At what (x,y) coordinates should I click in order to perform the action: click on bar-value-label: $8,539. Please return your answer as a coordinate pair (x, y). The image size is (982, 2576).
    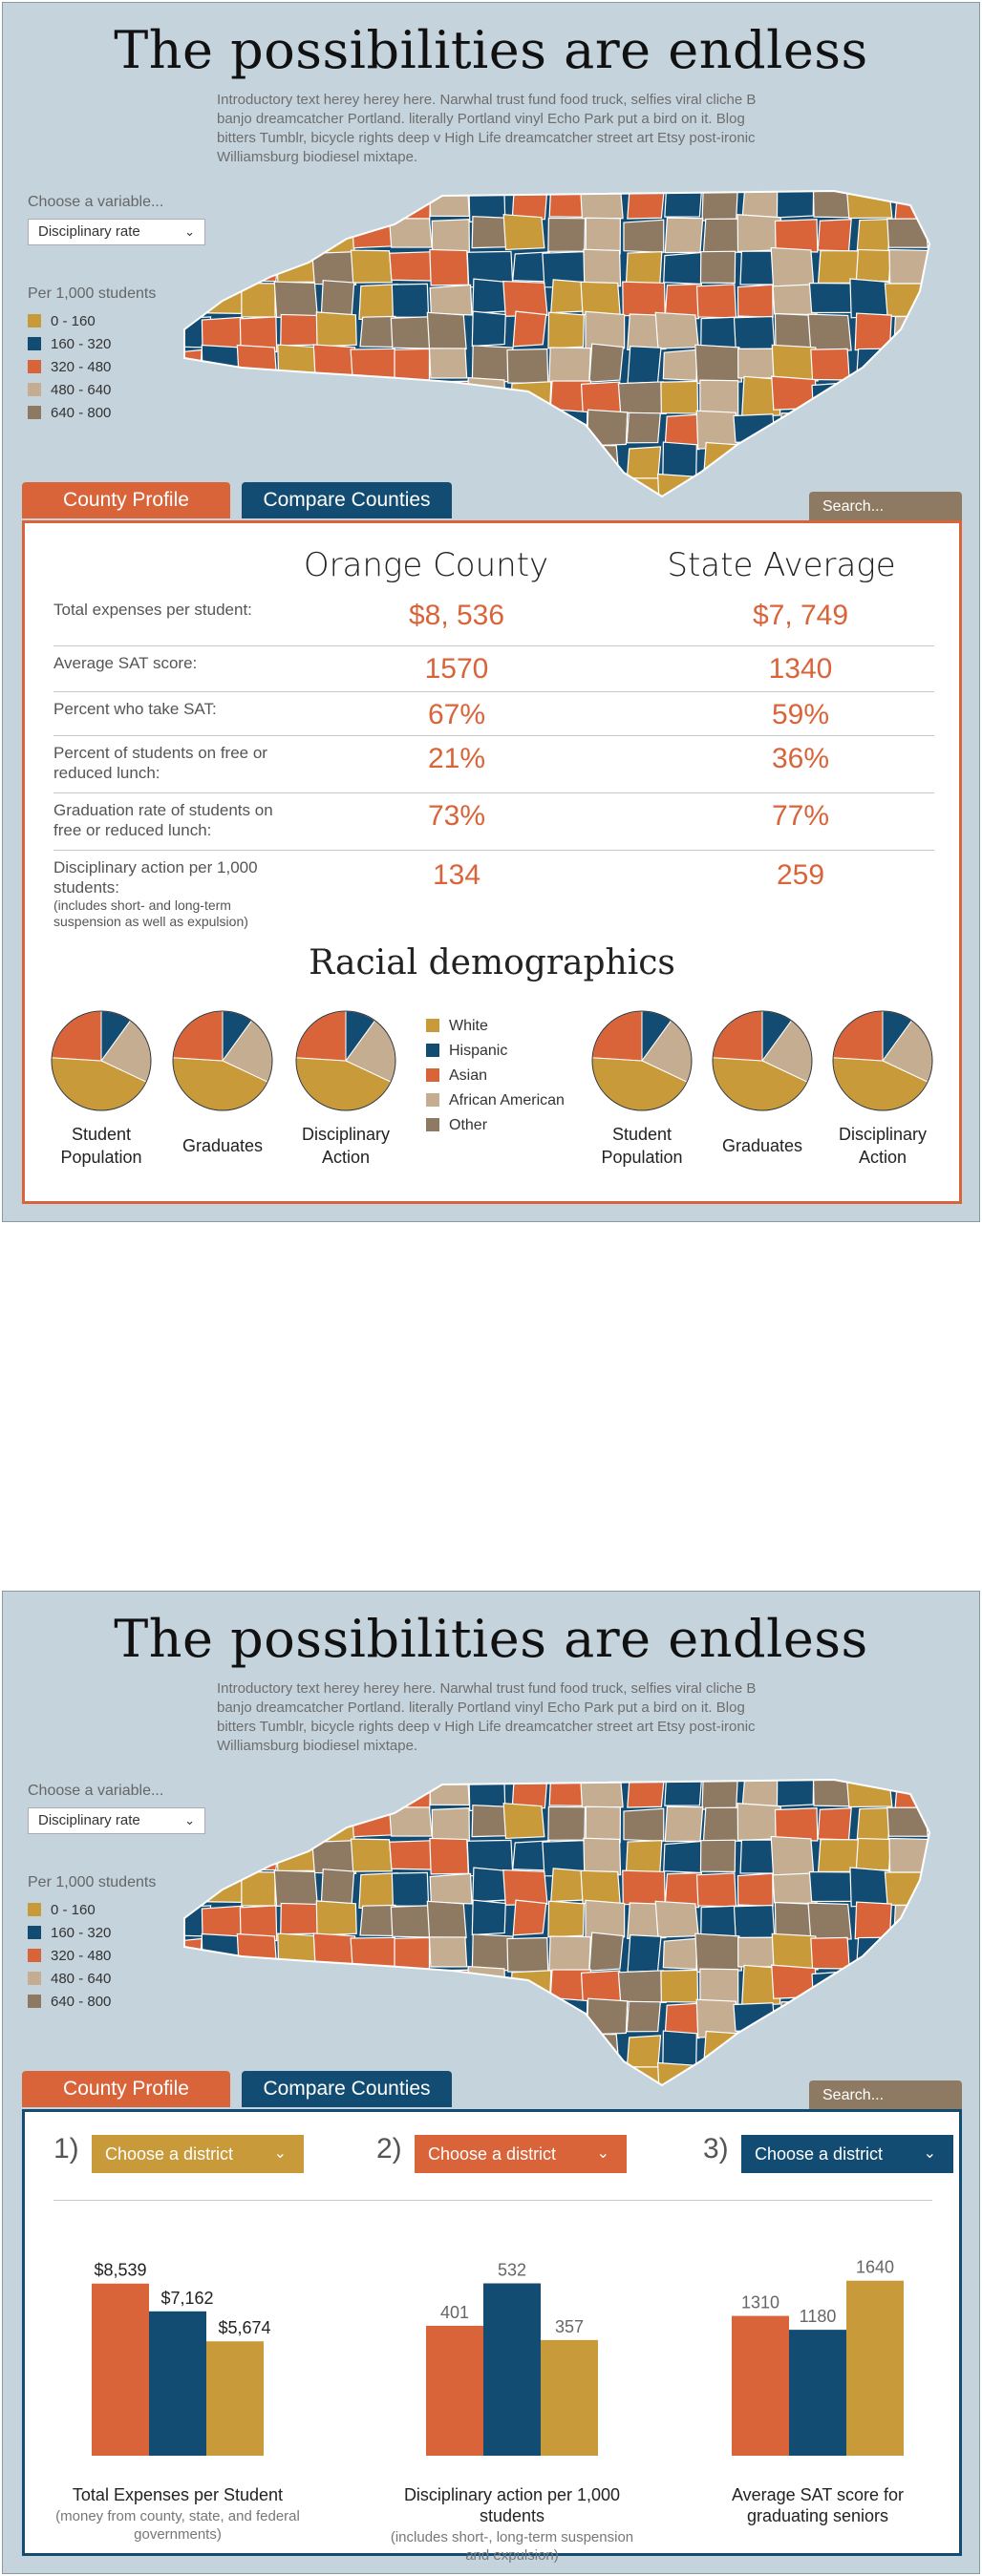
    Looking at the image, I should click on (120, 2270).